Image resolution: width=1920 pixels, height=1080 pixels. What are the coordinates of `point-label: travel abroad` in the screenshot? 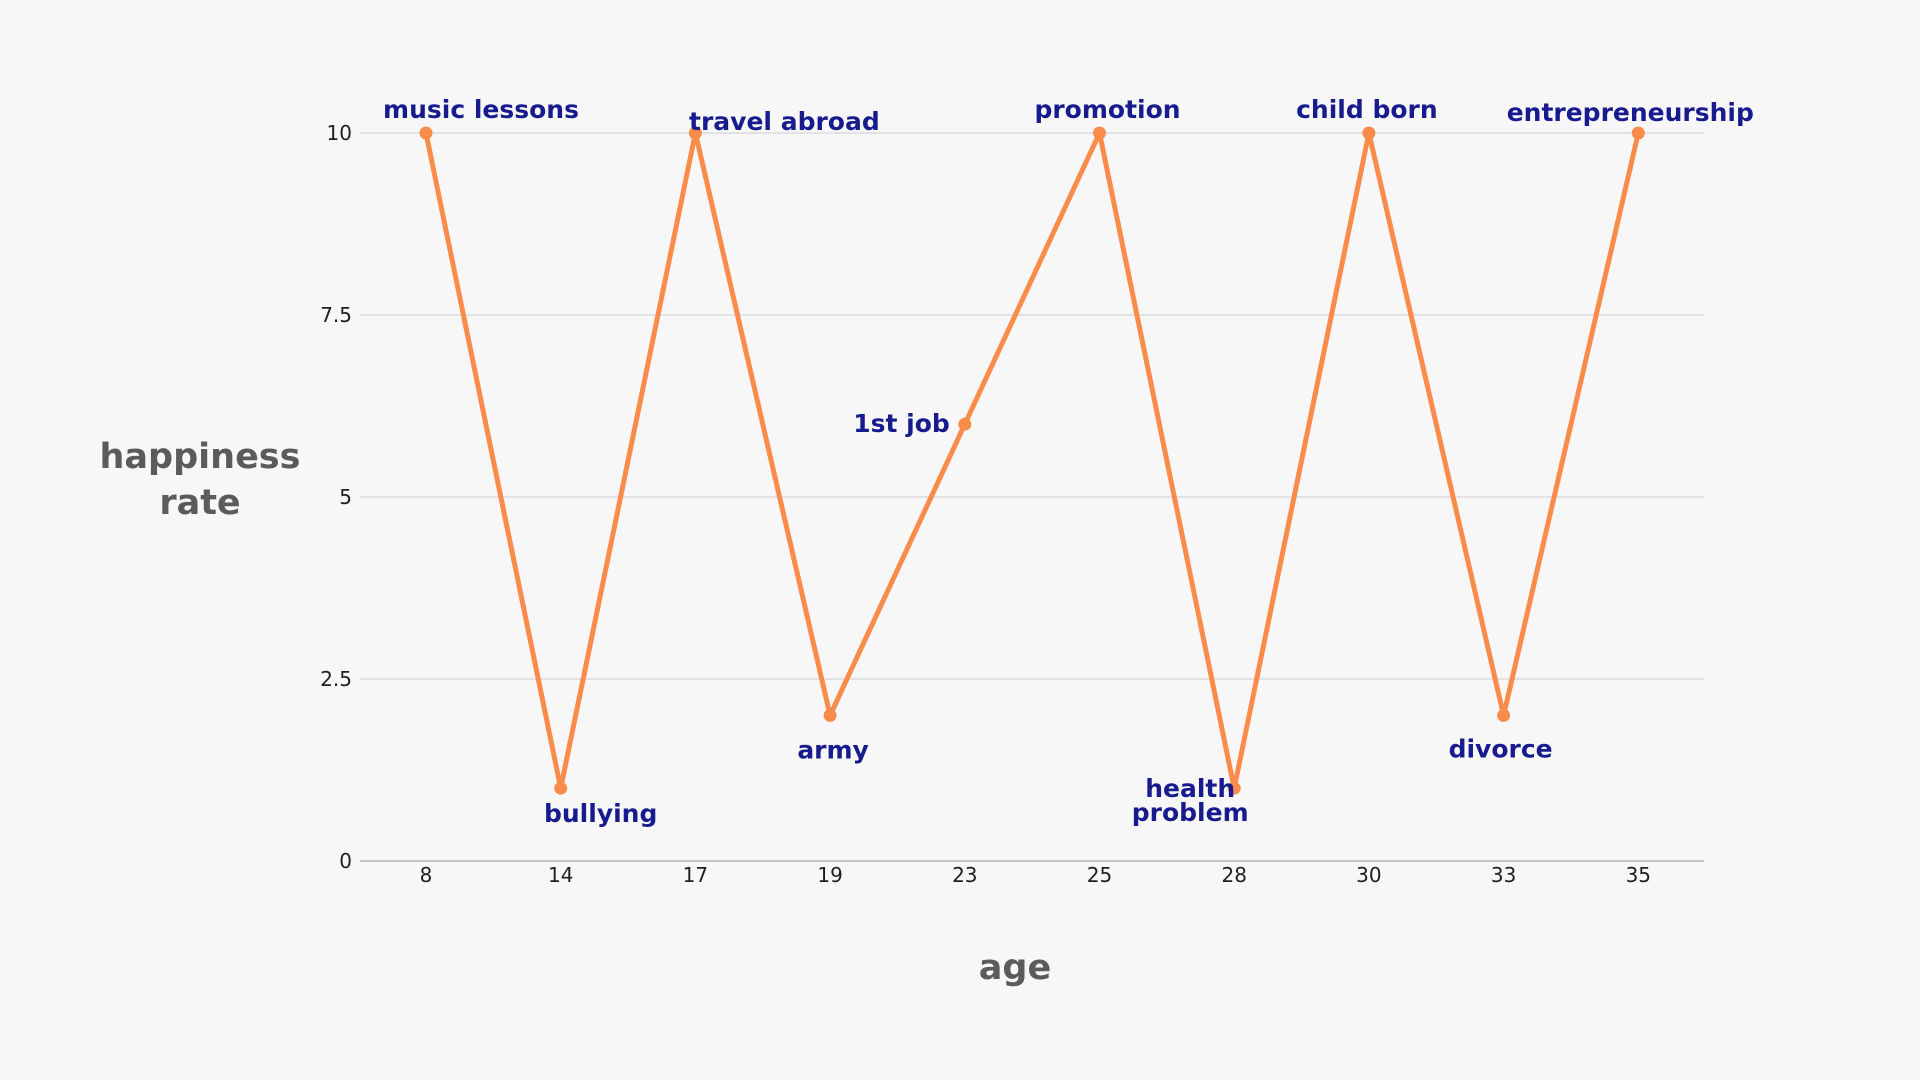 It's located at (784, 121).